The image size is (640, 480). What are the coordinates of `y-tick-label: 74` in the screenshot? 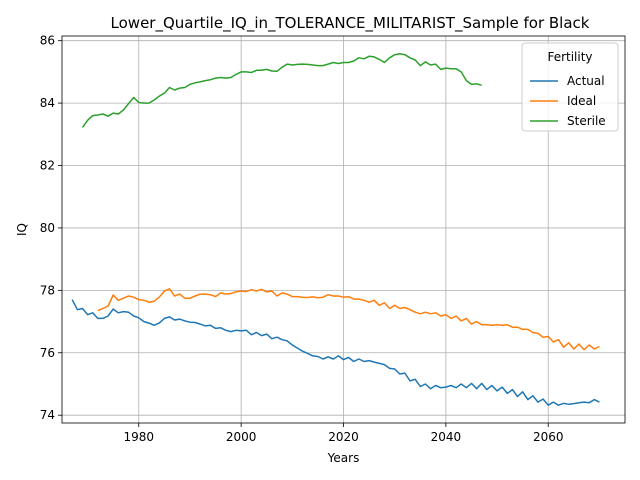 It's located at (47, 415).